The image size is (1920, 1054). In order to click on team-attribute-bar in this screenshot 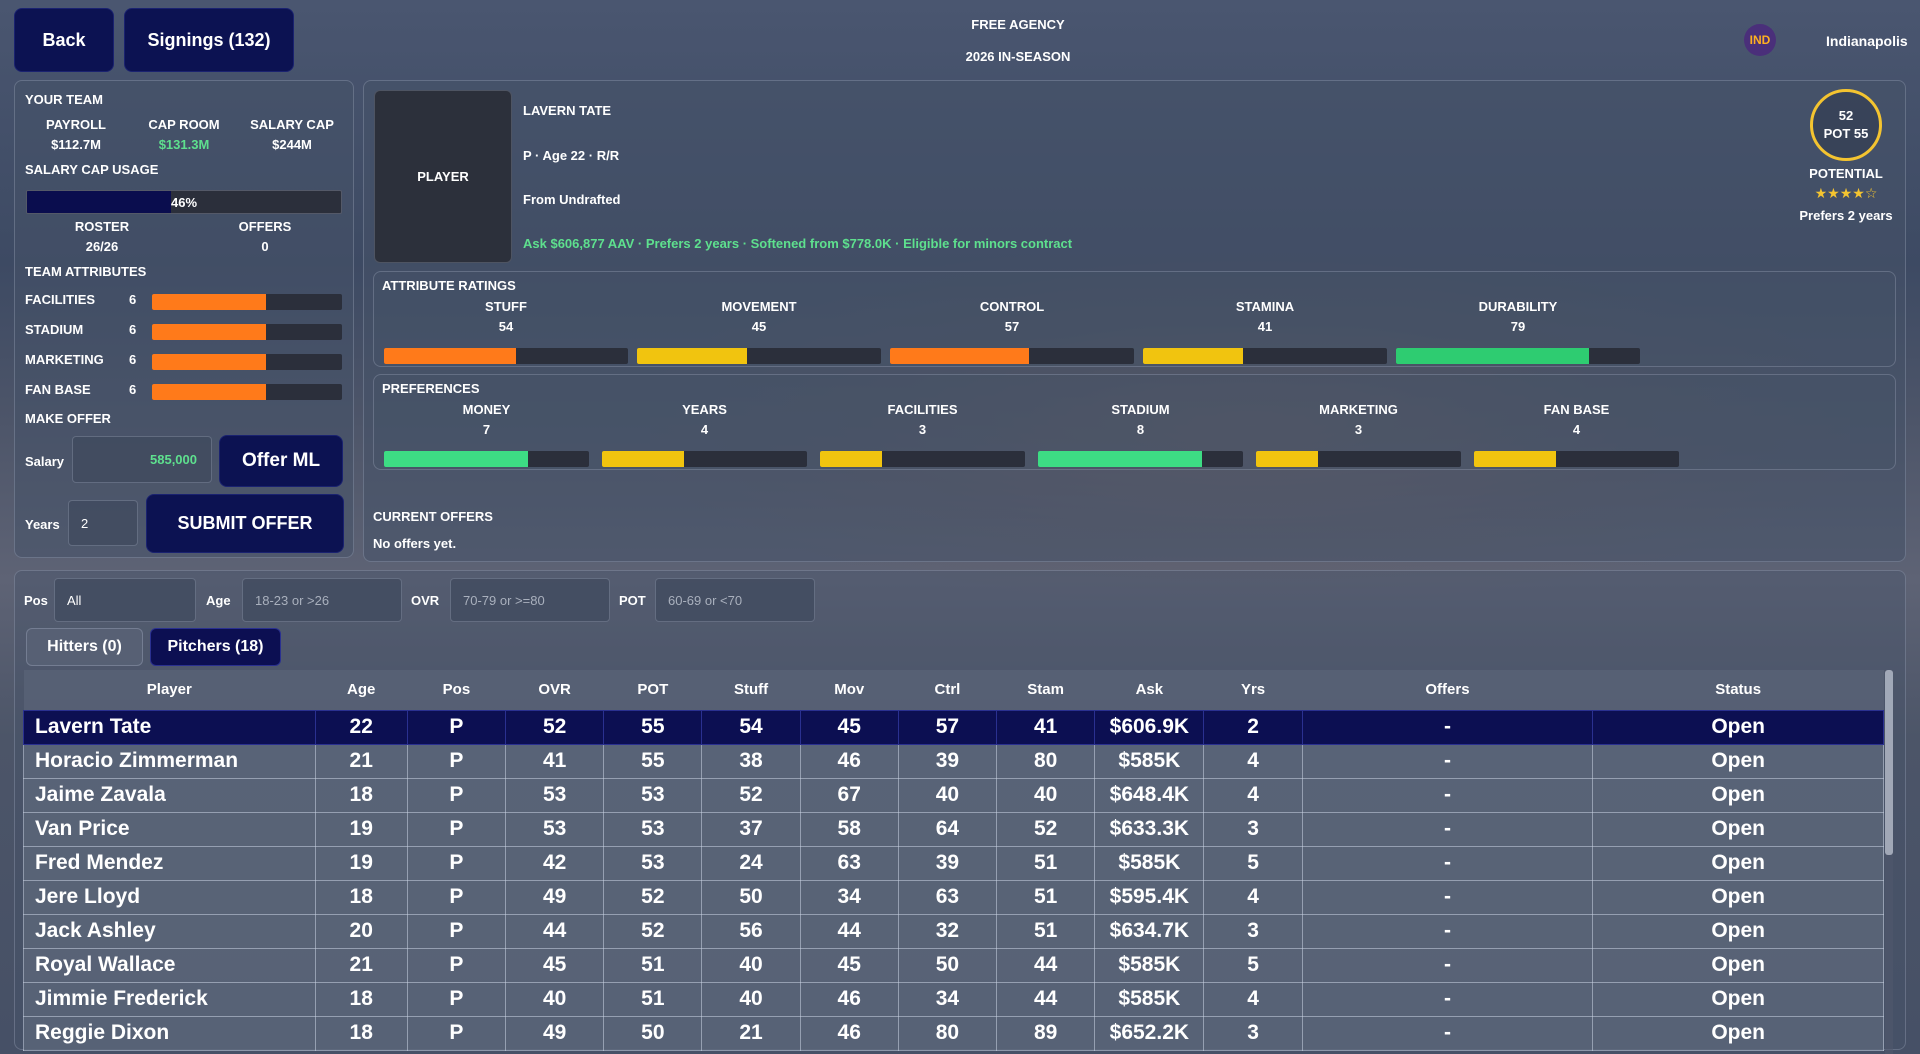, I will do `click(247, 332)`.